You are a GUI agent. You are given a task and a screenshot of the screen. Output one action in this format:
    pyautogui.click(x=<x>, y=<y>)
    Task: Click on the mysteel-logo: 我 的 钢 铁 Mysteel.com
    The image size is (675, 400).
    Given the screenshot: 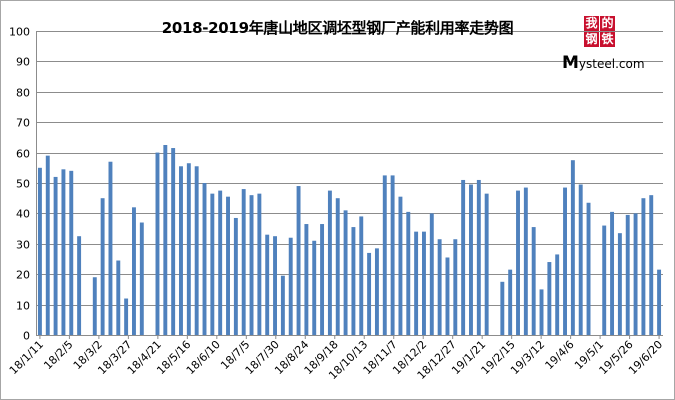 What is the action you would take?
    pyautogui.click(x=607, y=44)
    